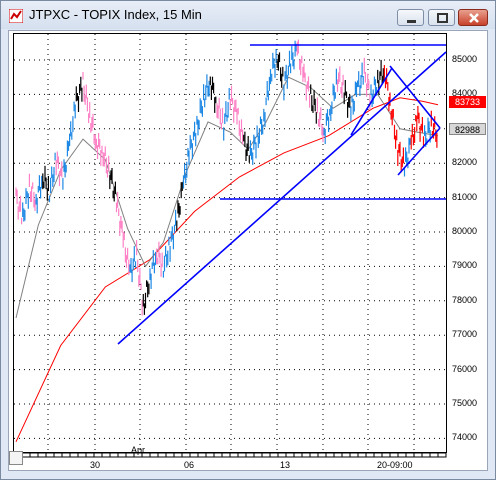 The width and height of the screenshot is (496, 480). Describe the element at coordinates (465, 59) in the screenshot. I see `y-tick-label: 85000` at that location.